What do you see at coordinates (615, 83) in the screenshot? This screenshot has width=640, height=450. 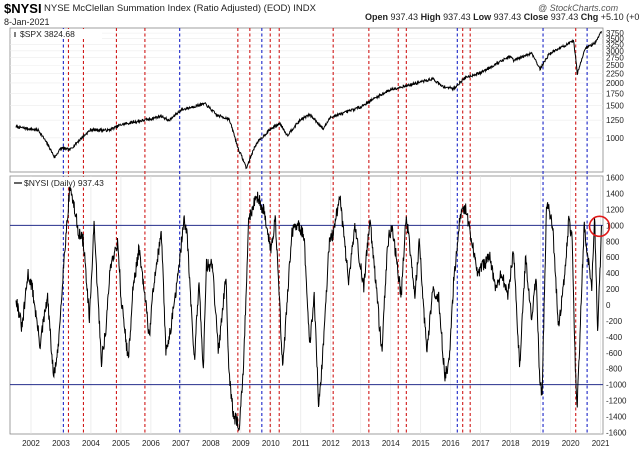 I see `price-y-tick-label: 2000` at bounding box center [615, 83].